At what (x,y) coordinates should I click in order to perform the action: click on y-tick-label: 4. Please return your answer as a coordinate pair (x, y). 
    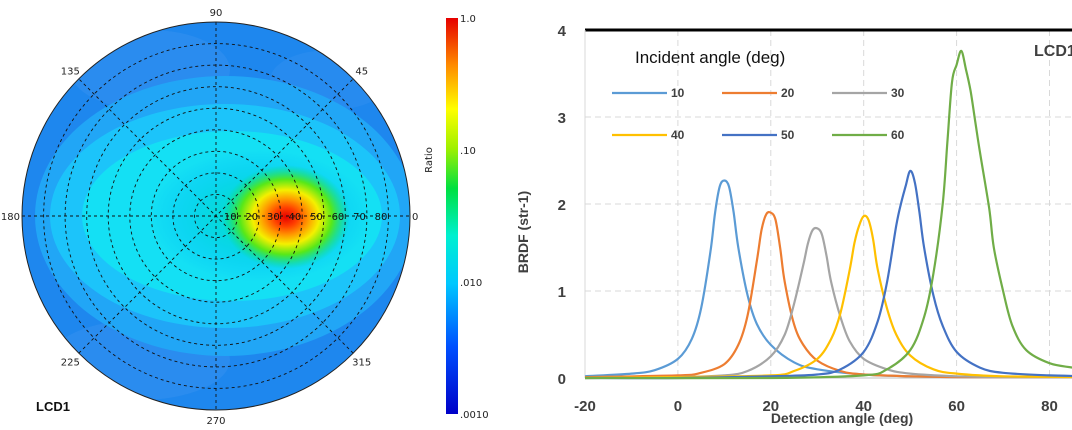
    Looking at the image, I should click on (562, 31).